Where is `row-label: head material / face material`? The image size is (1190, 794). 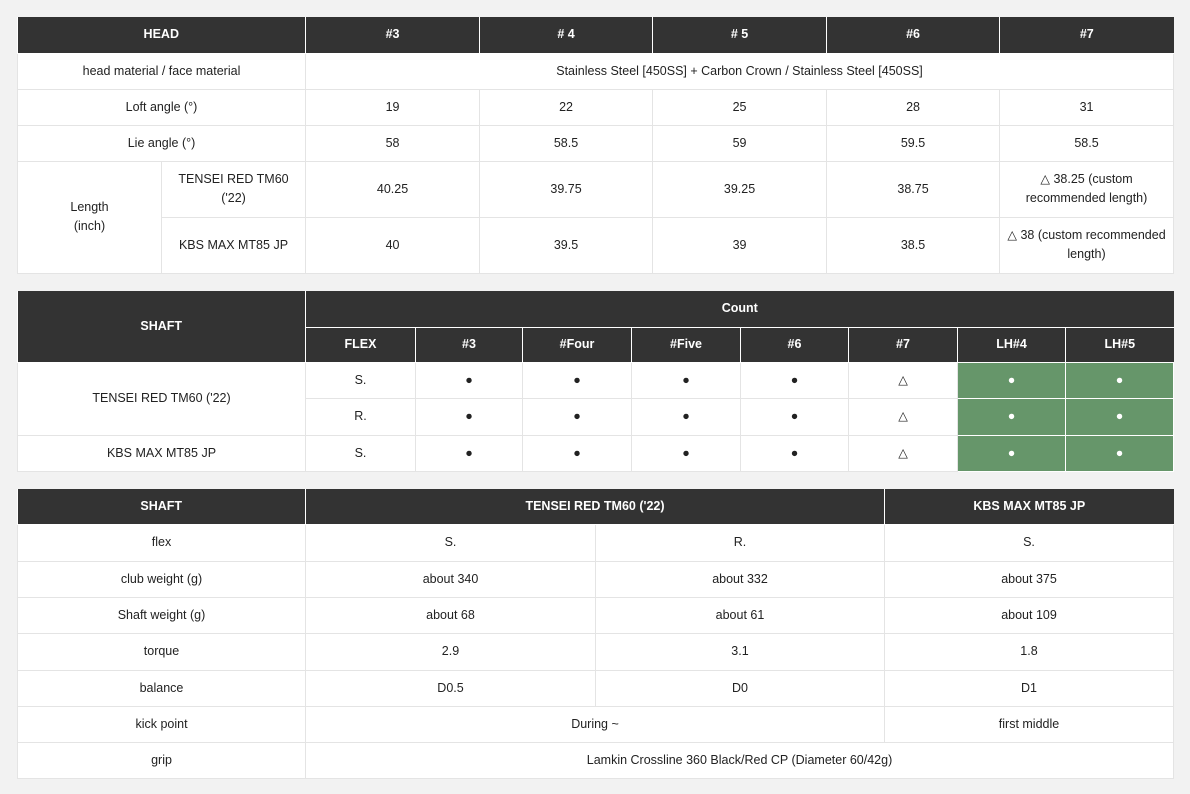 row-label: head material / face material is located at coordinates (161, 71).